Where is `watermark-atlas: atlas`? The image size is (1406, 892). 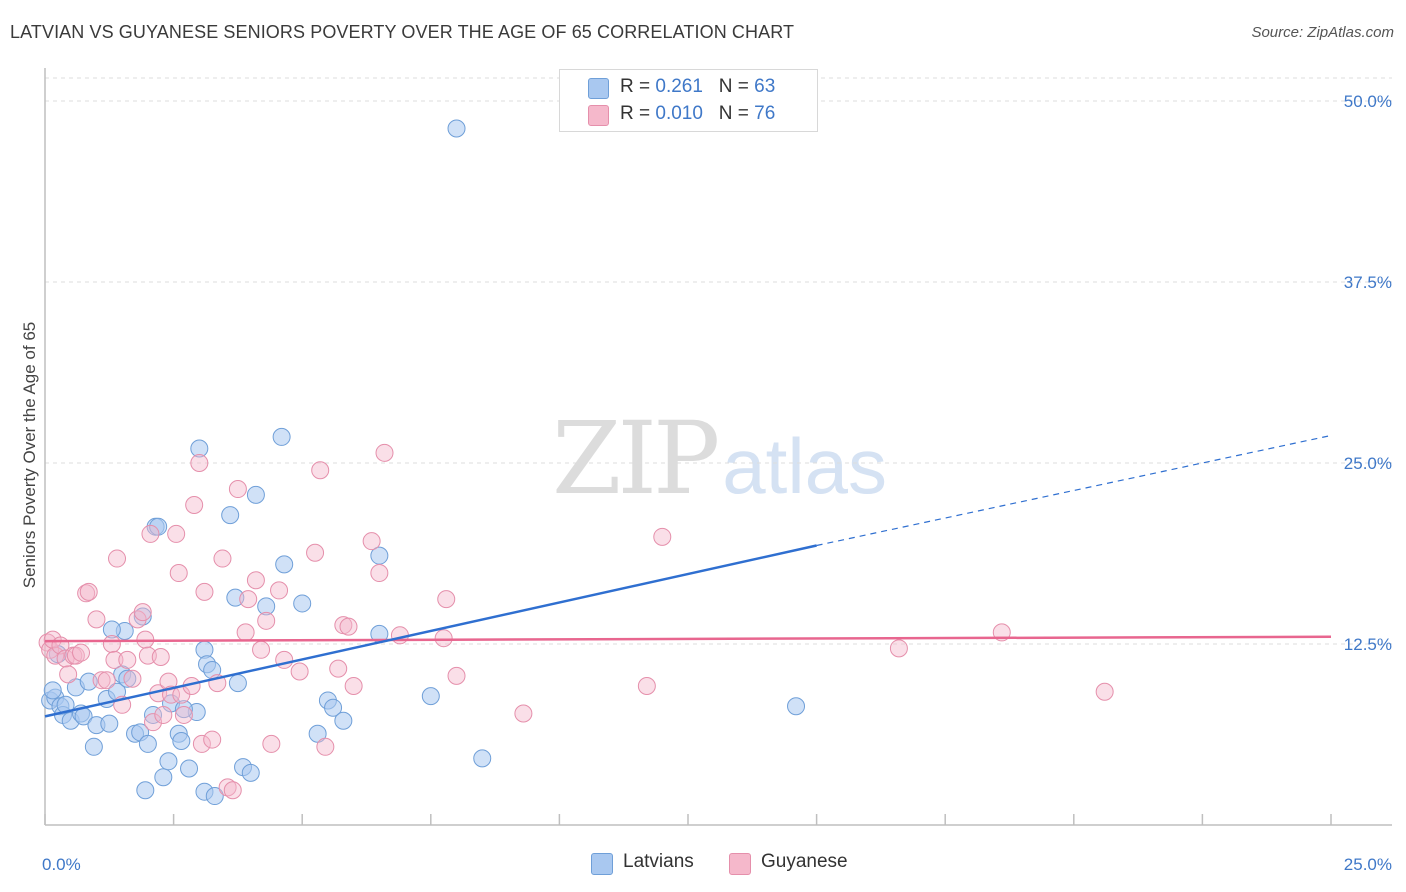
watermark-atlas: atlas is located at coordinates (805, 466).